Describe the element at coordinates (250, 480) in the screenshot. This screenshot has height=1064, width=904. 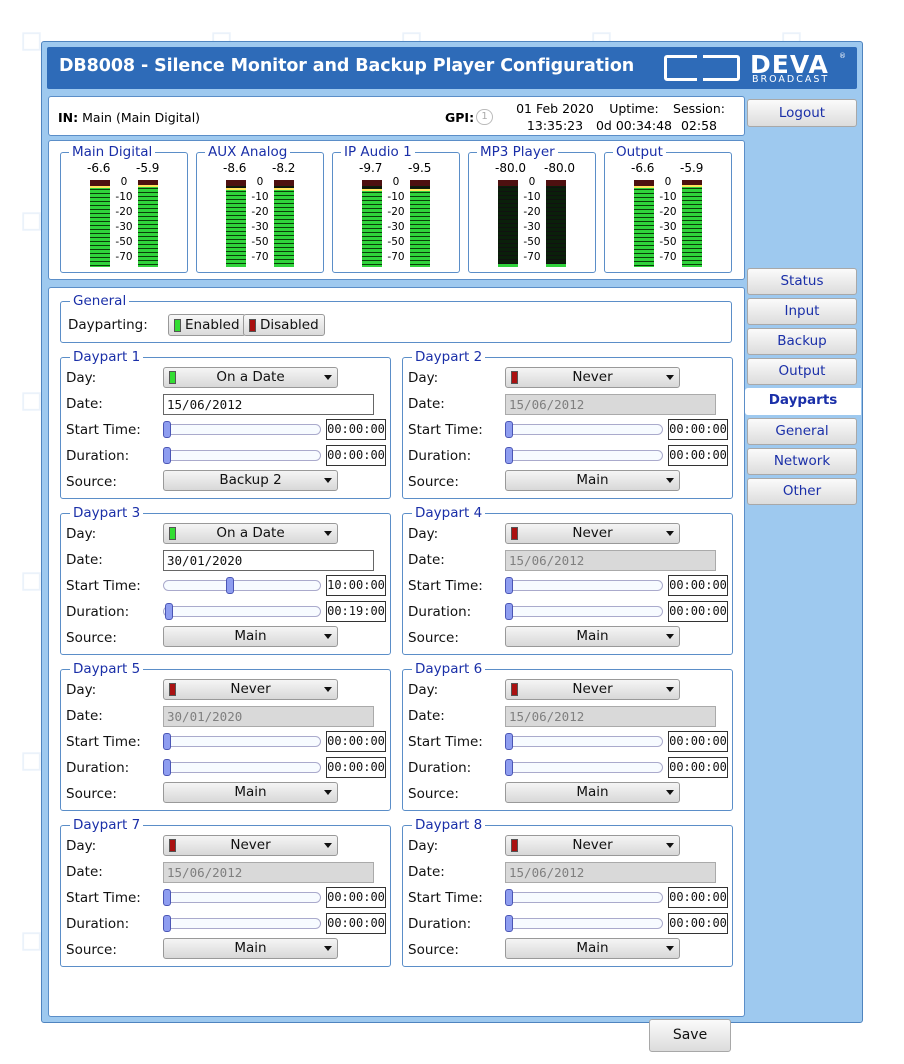
I see `daypart-source-select: Backup 2` at that location.